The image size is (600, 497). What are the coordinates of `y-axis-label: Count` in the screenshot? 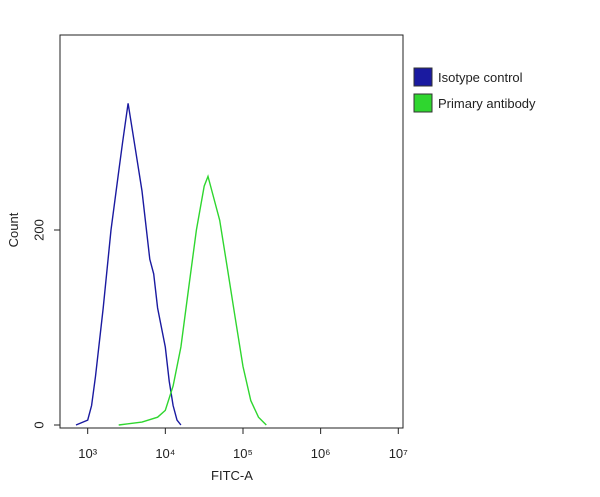 It's located at (13, 229).